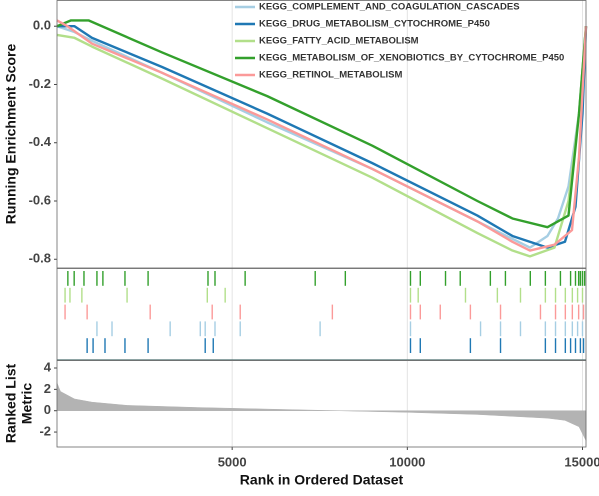  Describe the element at coordinates (45, 430) in the screenshot. I see `y-tick-label: -2` at that location.